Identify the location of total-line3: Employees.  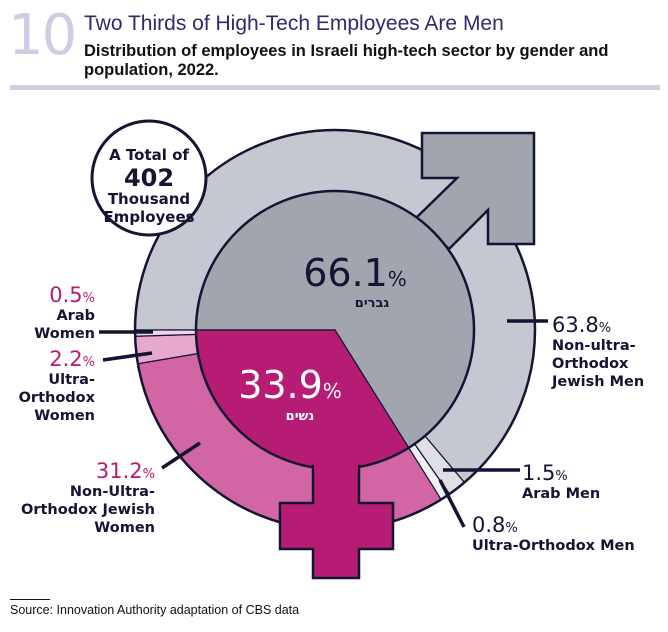
(148, 217).